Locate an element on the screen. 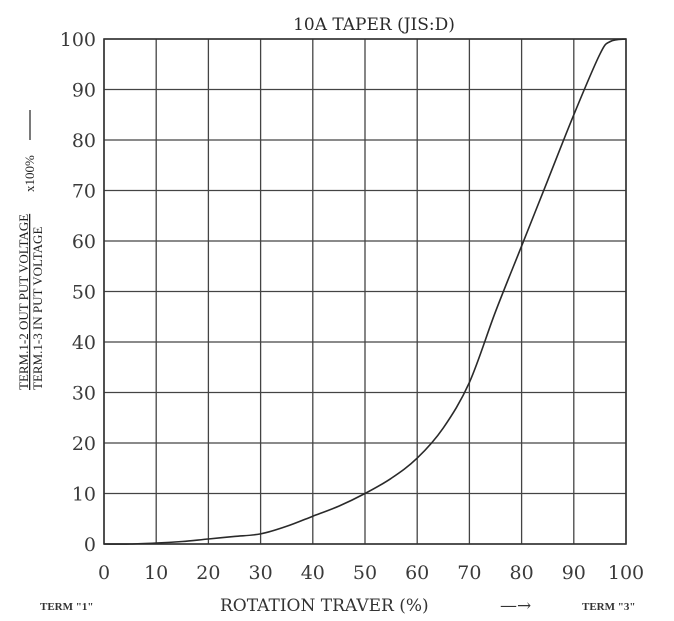  y-tick-label: 30 is located at coordinates (84, 394).